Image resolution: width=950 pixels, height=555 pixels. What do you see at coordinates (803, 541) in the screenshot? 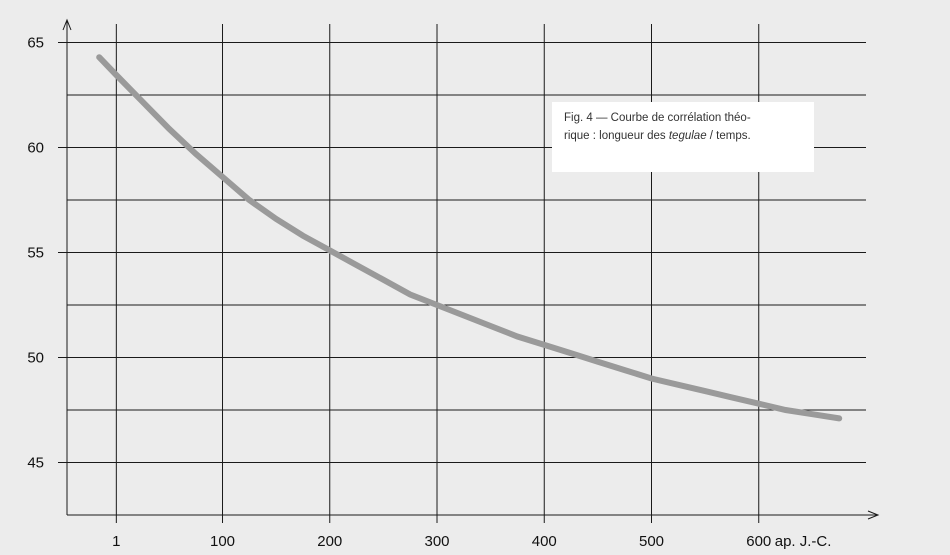
I see `x-unit-label: ap. J.-C.` at bounding box center [803, 541].